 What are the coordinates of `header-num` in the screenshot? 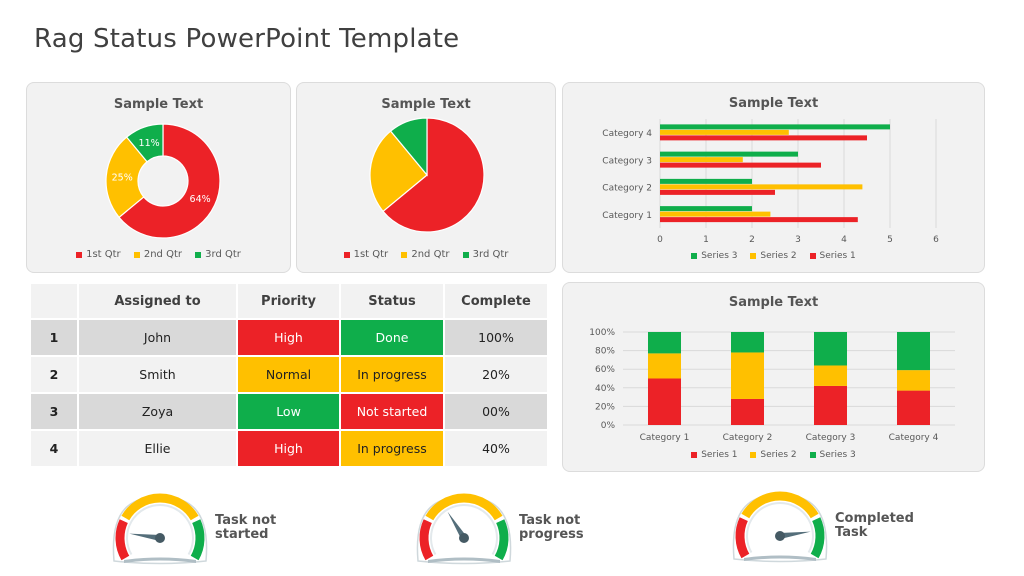 It's located at (55, 302).